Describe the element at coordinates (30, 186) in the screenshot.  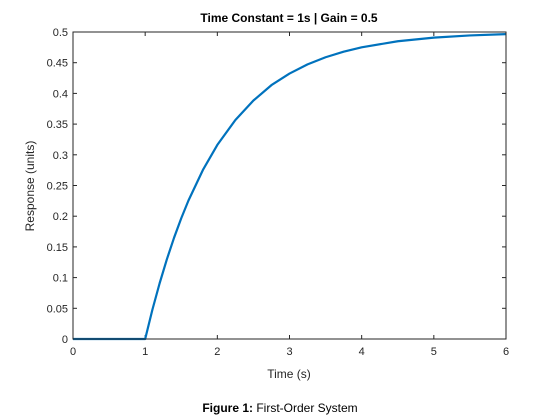
I see `y-axis-label: Response (units)` at that location.